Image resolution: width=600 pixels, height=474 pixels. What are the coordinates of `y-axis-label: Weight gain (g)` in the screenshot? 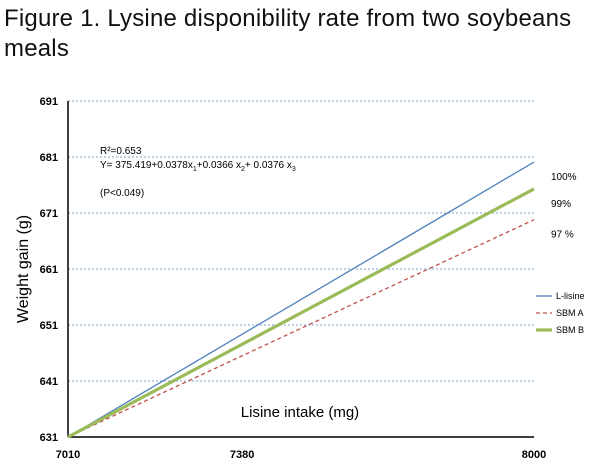 It's located at (23, 269).